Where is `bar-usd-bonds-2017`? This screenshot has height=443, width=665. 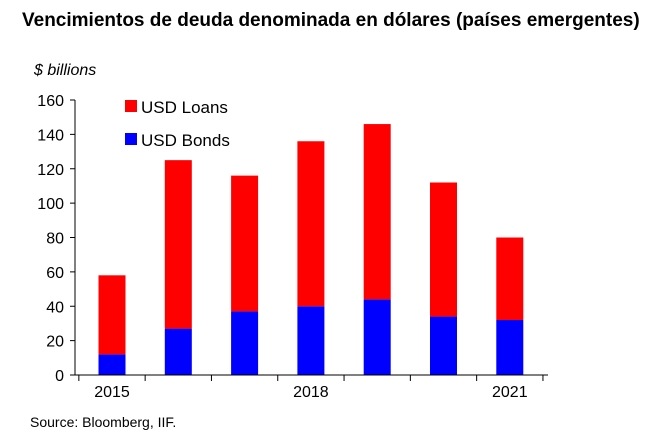 bar-usd-bonds-2017 is located at coordinates (245, 343).